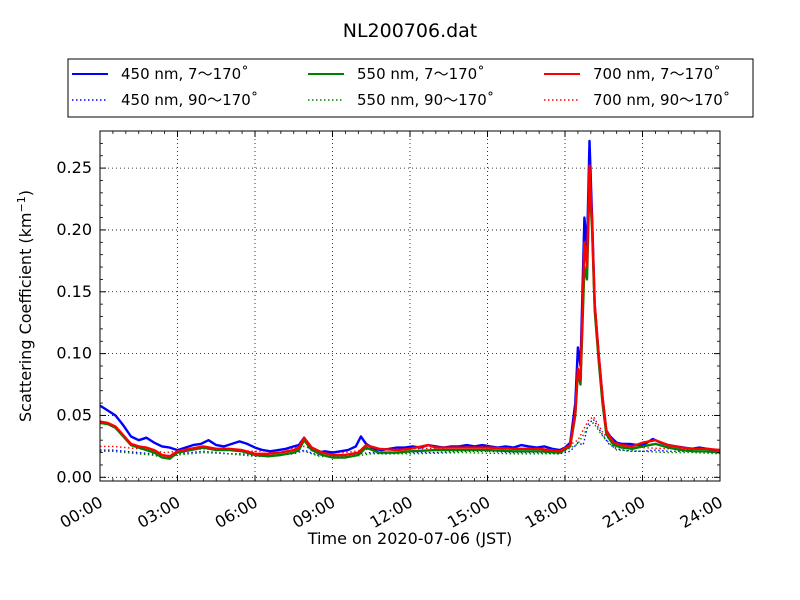 The image size is (800, 600). I want to click on legend-label-4: 550 nm, 90～170˚, so click(425, 100).